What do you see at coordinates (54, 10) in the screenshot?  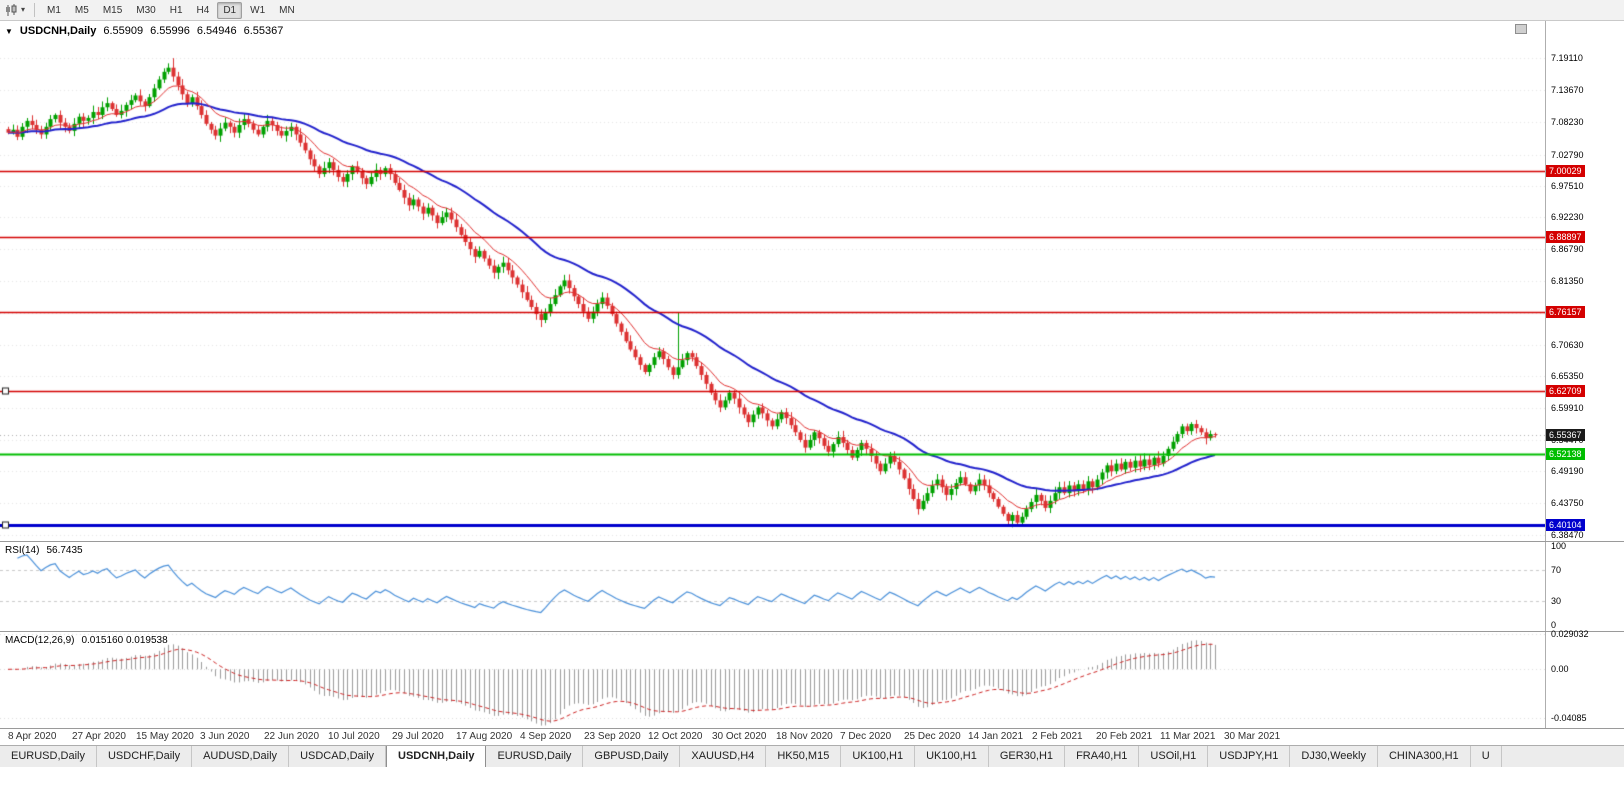 I see `timeframe-button-m1: M1` at bounding box center [54, 10].